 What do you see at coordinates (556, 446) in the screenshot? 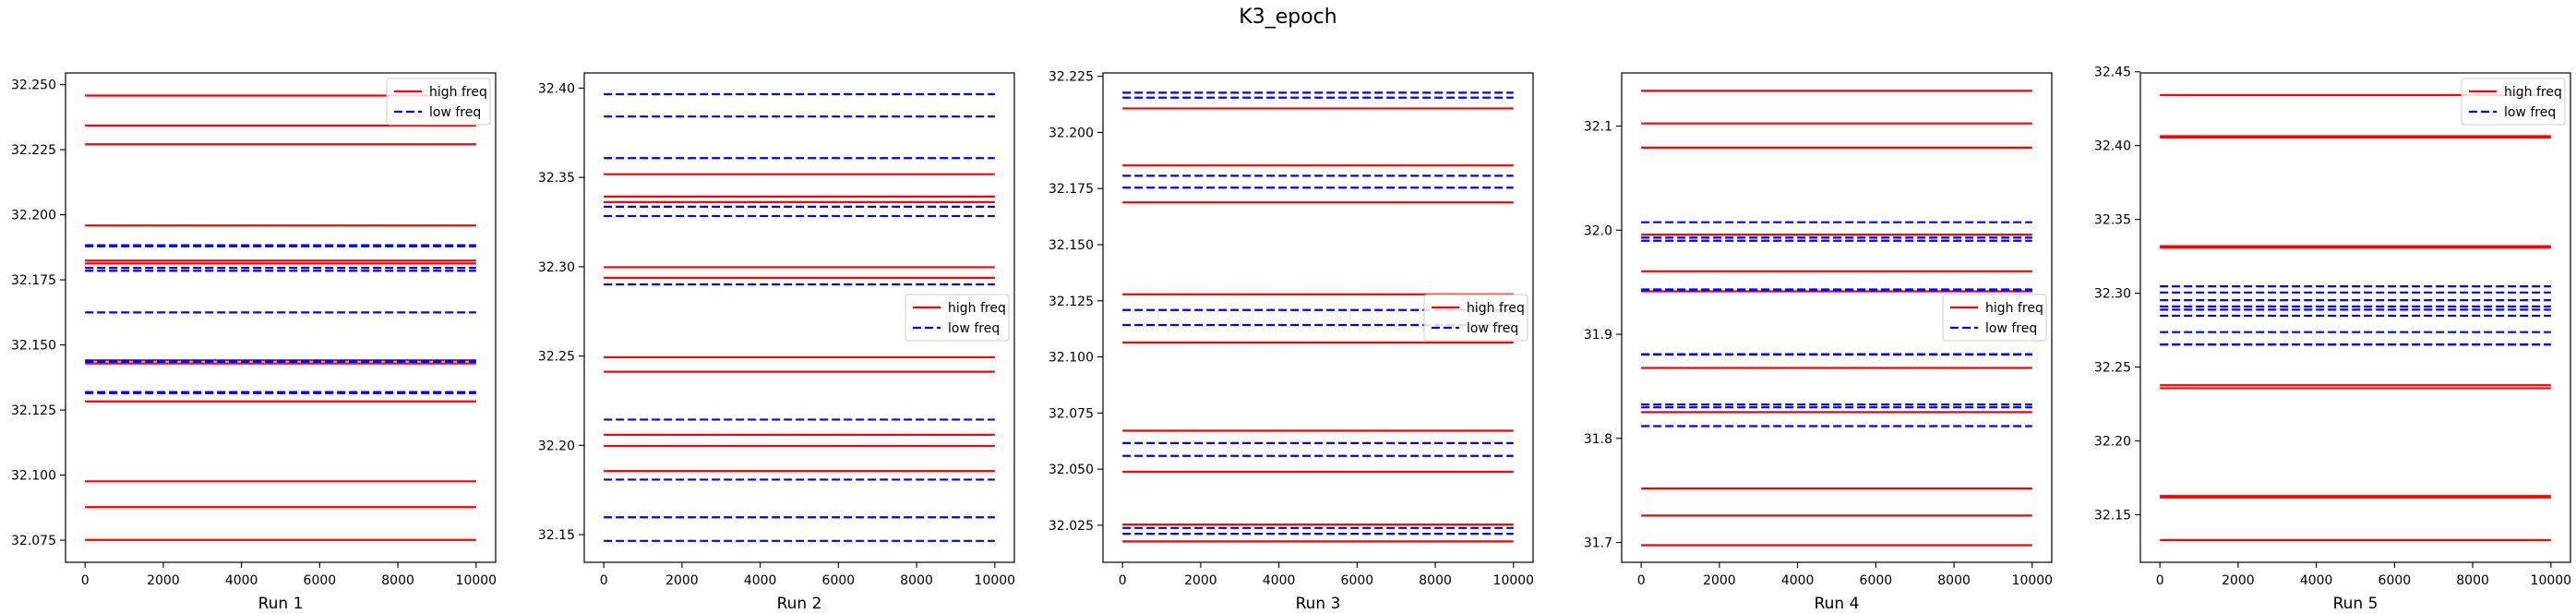
I see `y-tick-label: 32.20` at bounding box center [556, 446].